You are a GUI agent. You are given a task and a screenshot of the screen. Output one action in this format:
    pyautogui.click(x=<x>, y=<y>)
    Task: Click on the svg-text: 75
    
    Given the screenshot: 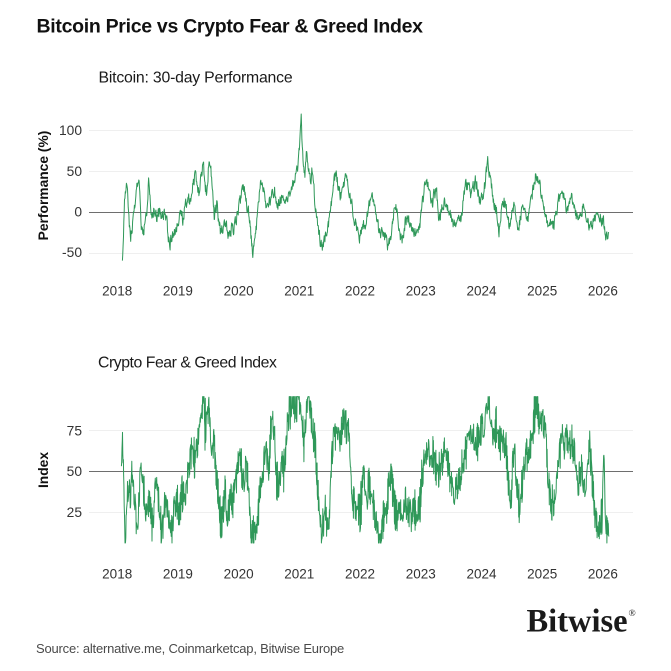 What is the action you would take?
    pyautogui.click(x=75, y=431)
    